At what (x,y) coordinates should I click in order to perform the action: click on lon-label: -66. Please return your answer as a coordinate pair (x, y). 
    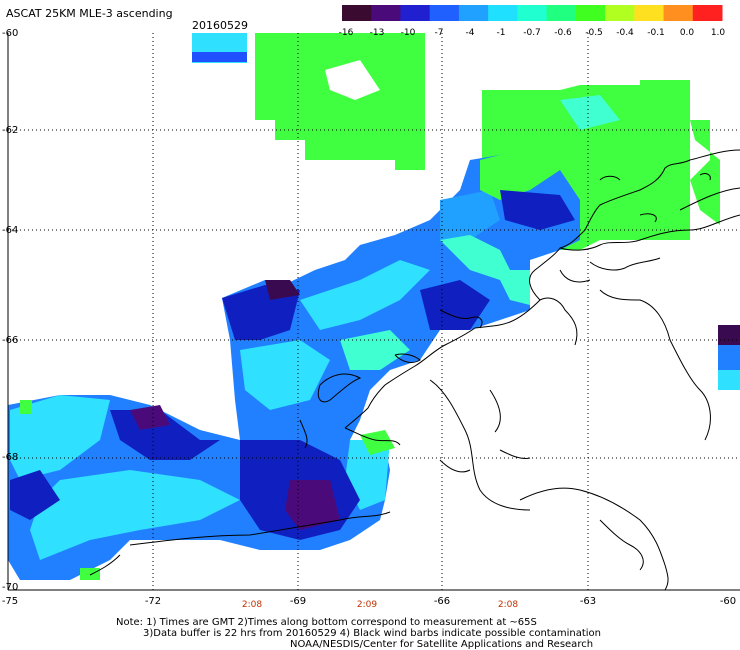
    Looking at the image, I should click on (442, 601).